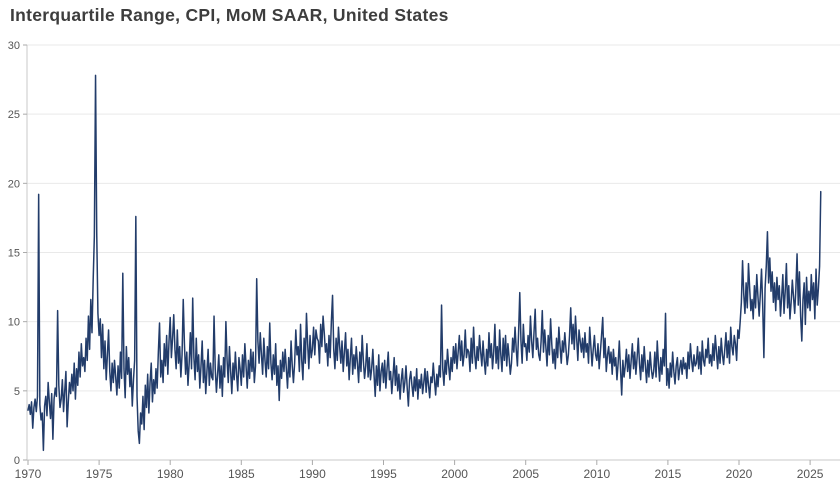 This screenshot has width=840, height=494. I want to click on y-tick-label: 0, so click(17, 461).